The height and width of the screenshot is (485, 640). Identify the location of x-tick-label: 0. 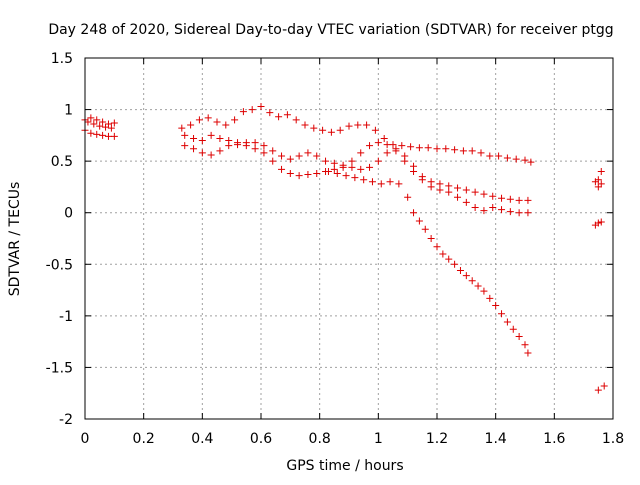
(85, 439).